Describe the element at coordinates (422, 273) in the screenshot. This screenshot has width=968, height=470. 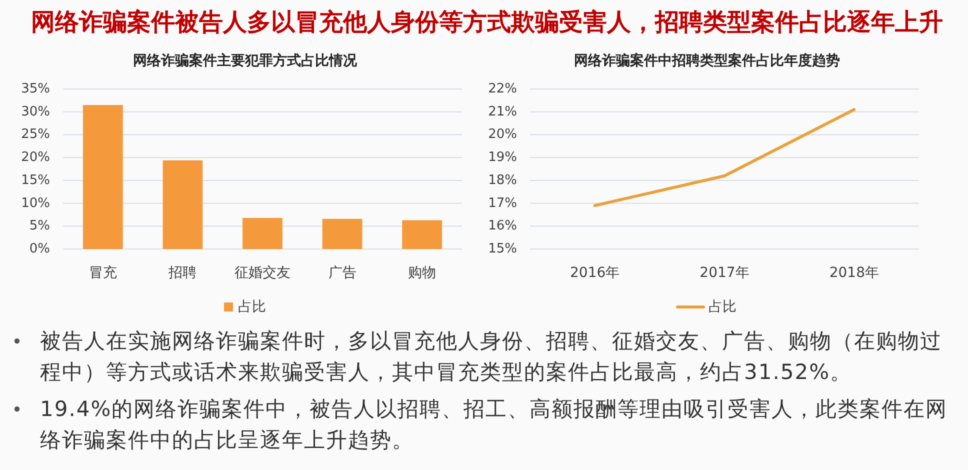
I see `x-tick-label: 购物` at that location.